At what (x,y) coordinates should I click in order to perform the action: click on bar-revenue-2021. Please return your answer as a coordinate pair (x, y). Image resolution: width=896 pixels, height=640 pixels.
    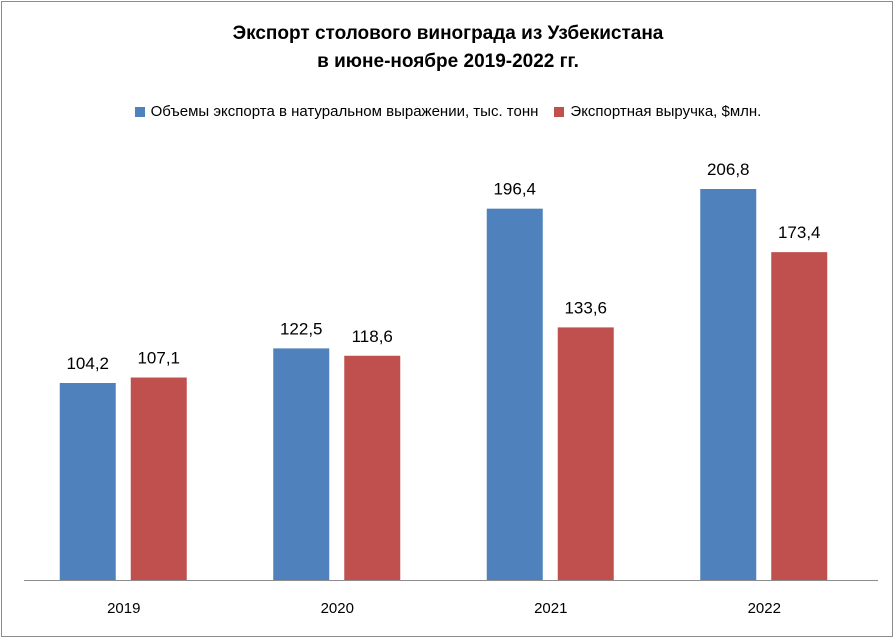
    Looking at the image, I should click on (585, 453).